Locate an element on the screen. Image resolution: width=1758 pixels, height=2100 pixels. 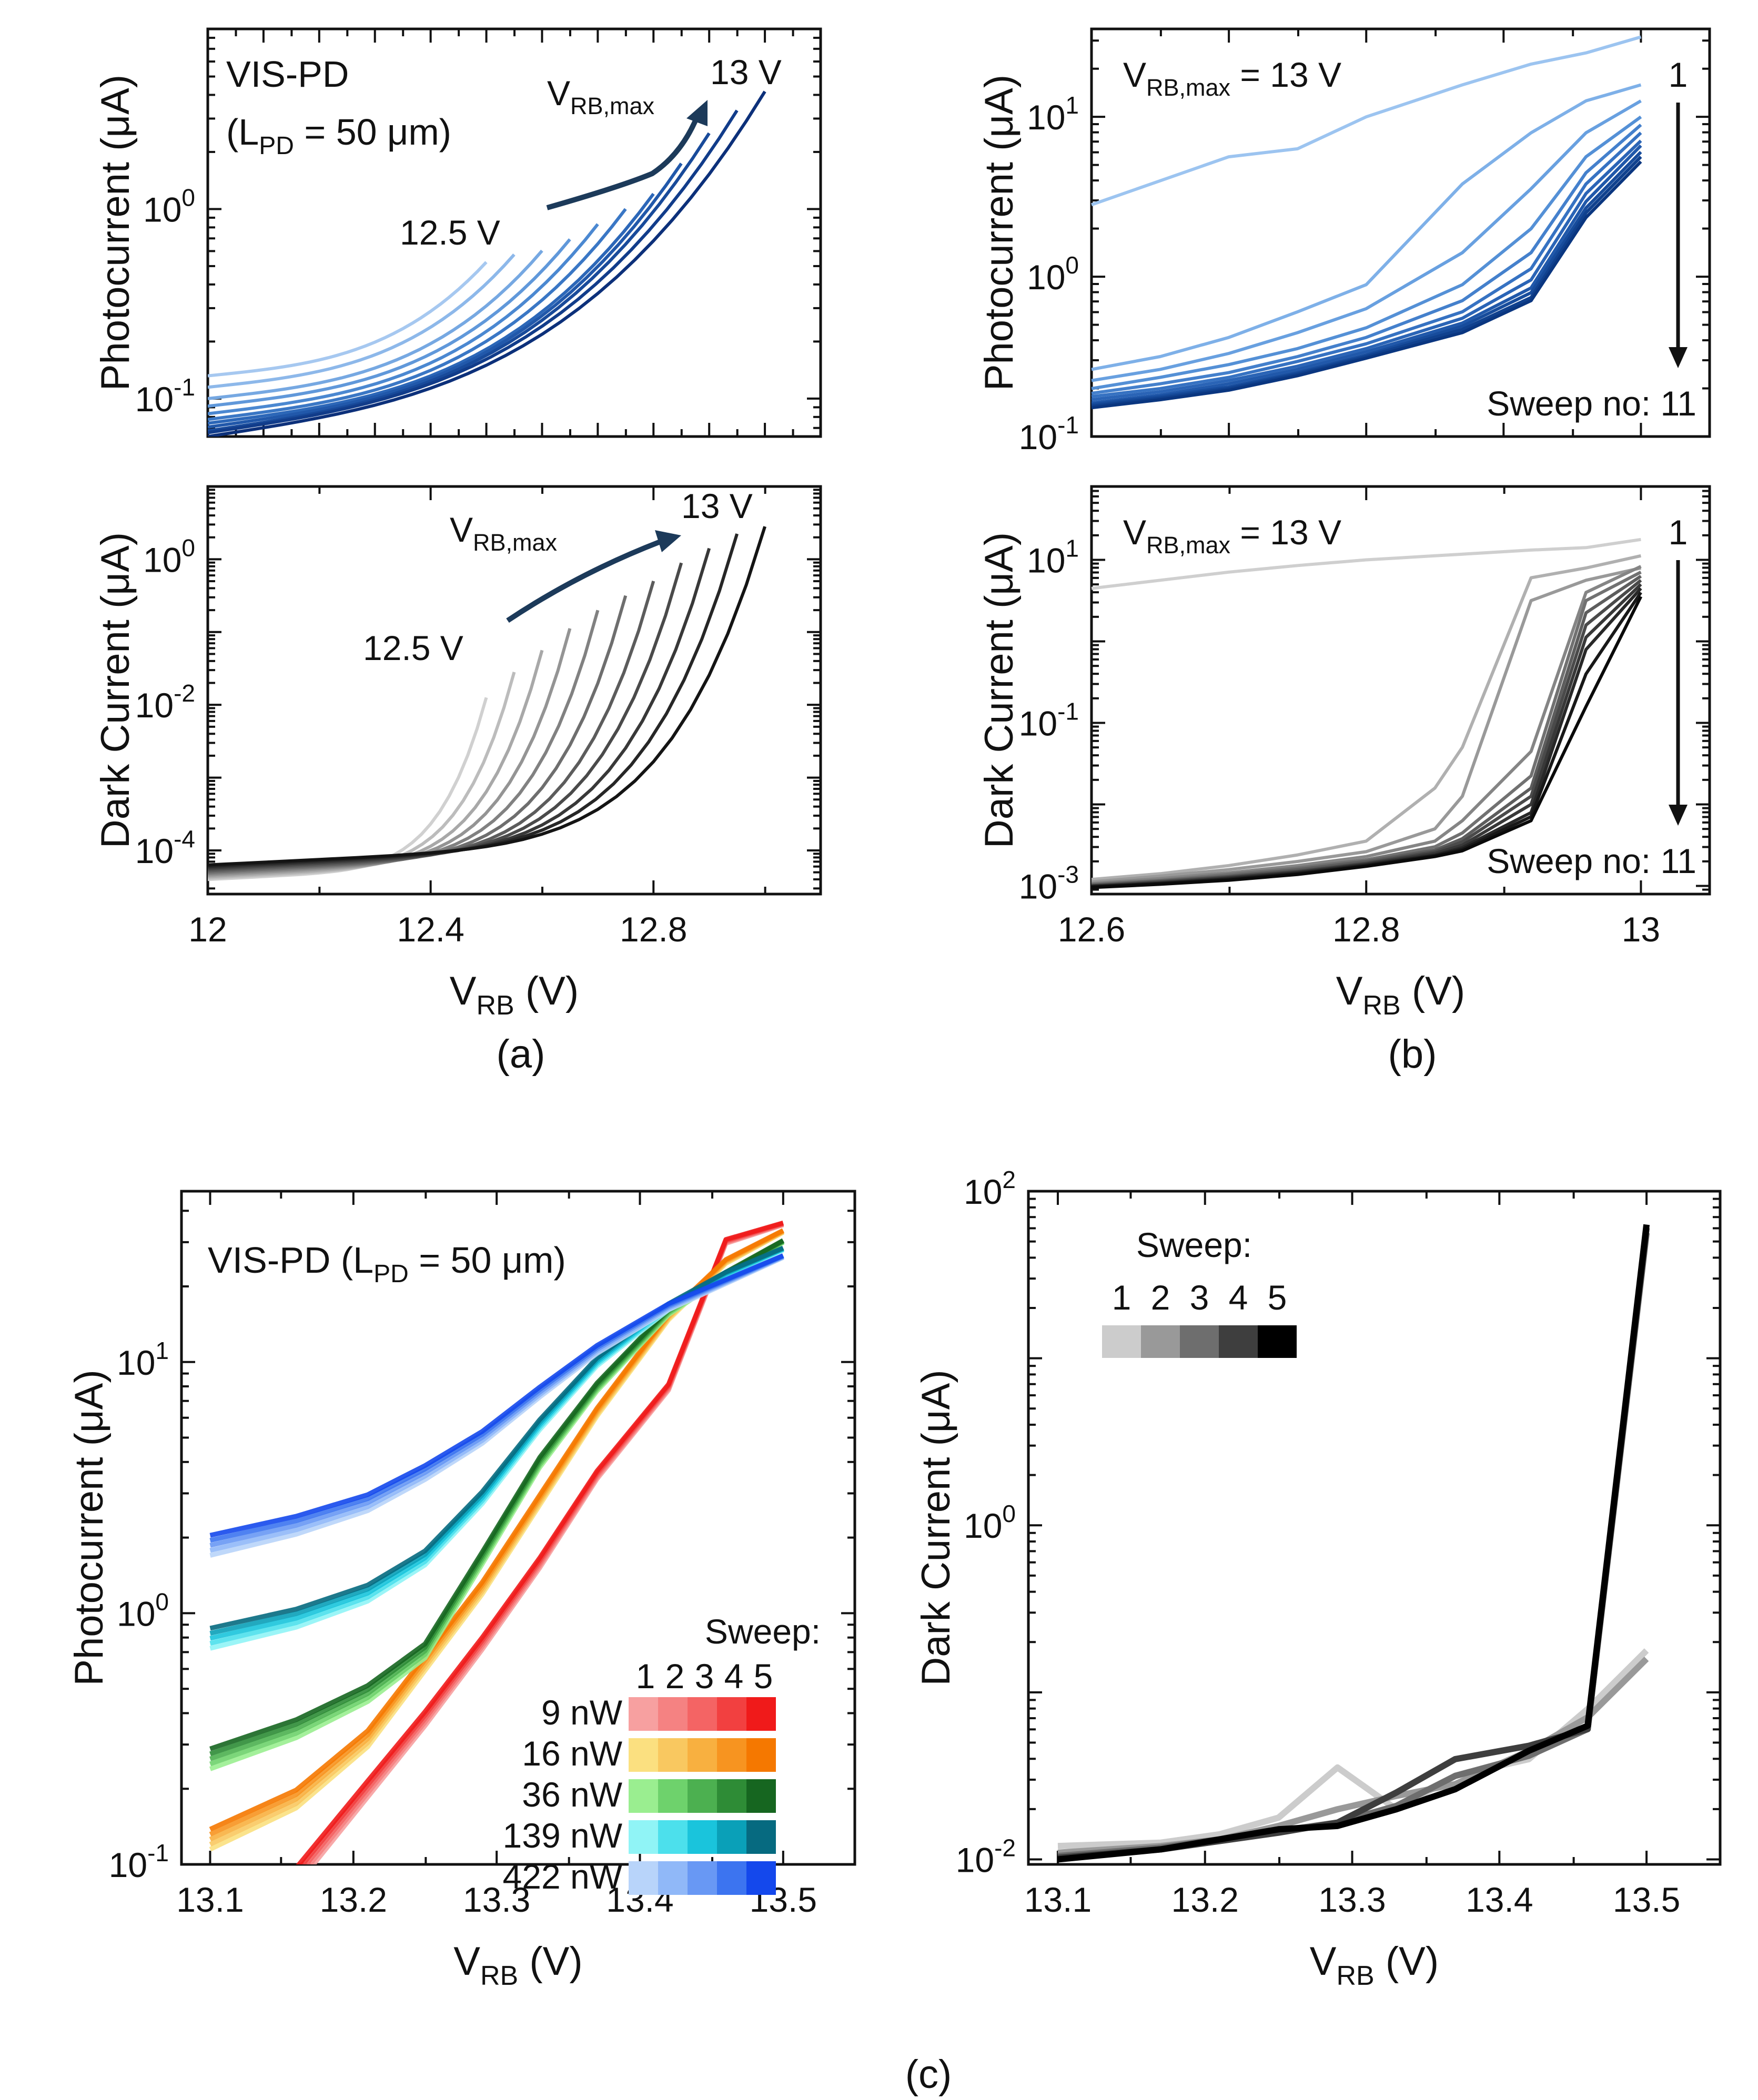
legend-row-label: 9 nW is located at coordinates (582, 1712).